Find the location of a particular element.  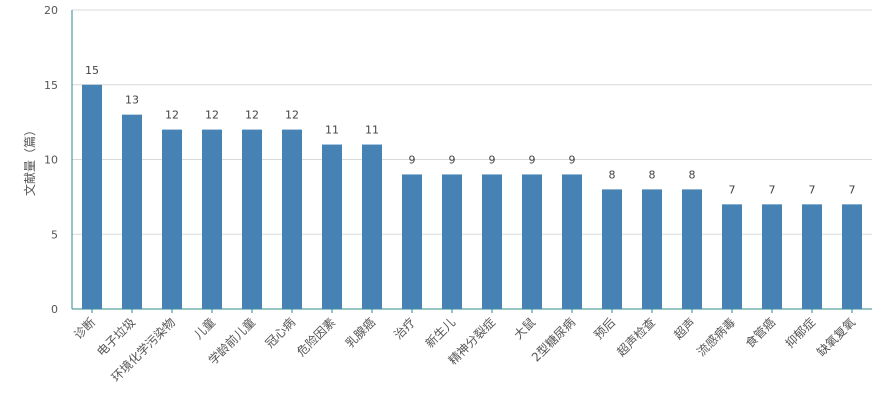

y-tick-label: 5 is located at coordinates (54, 234).